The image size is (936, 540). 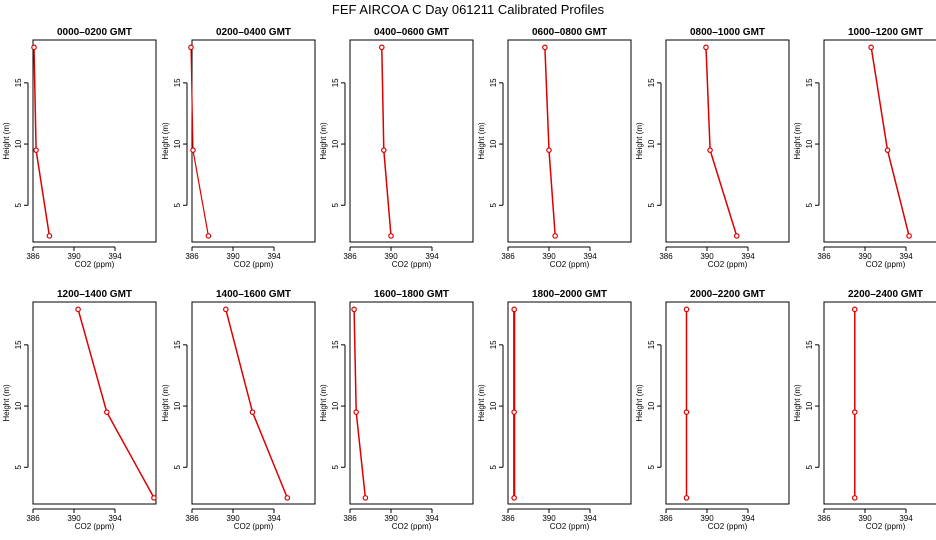 I want to click on panel-title: 2000–2200 GMT, so click(x=727, y=294).